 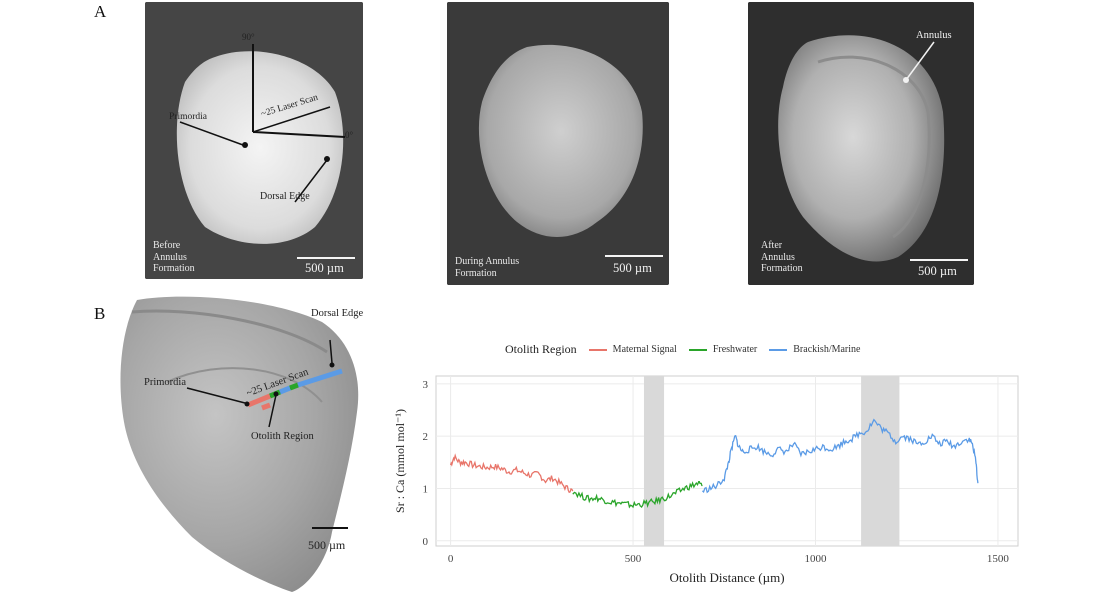 I want to click on otolith-photo-during: During Annulus Formation 500 µm, so click(x=558, y=143).